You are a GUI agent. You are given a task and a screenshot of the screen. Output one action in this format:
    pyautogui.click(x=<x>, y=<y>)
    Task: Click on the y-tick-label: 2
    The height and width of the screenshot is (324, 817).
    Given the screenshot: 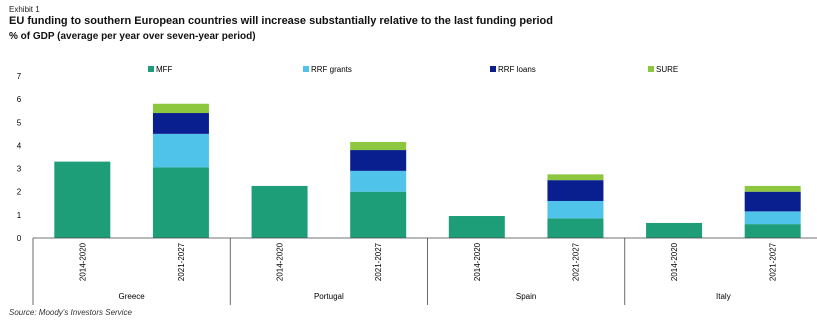 What is the action you would take?
    pyautogui.click(x=19, y=192)
    